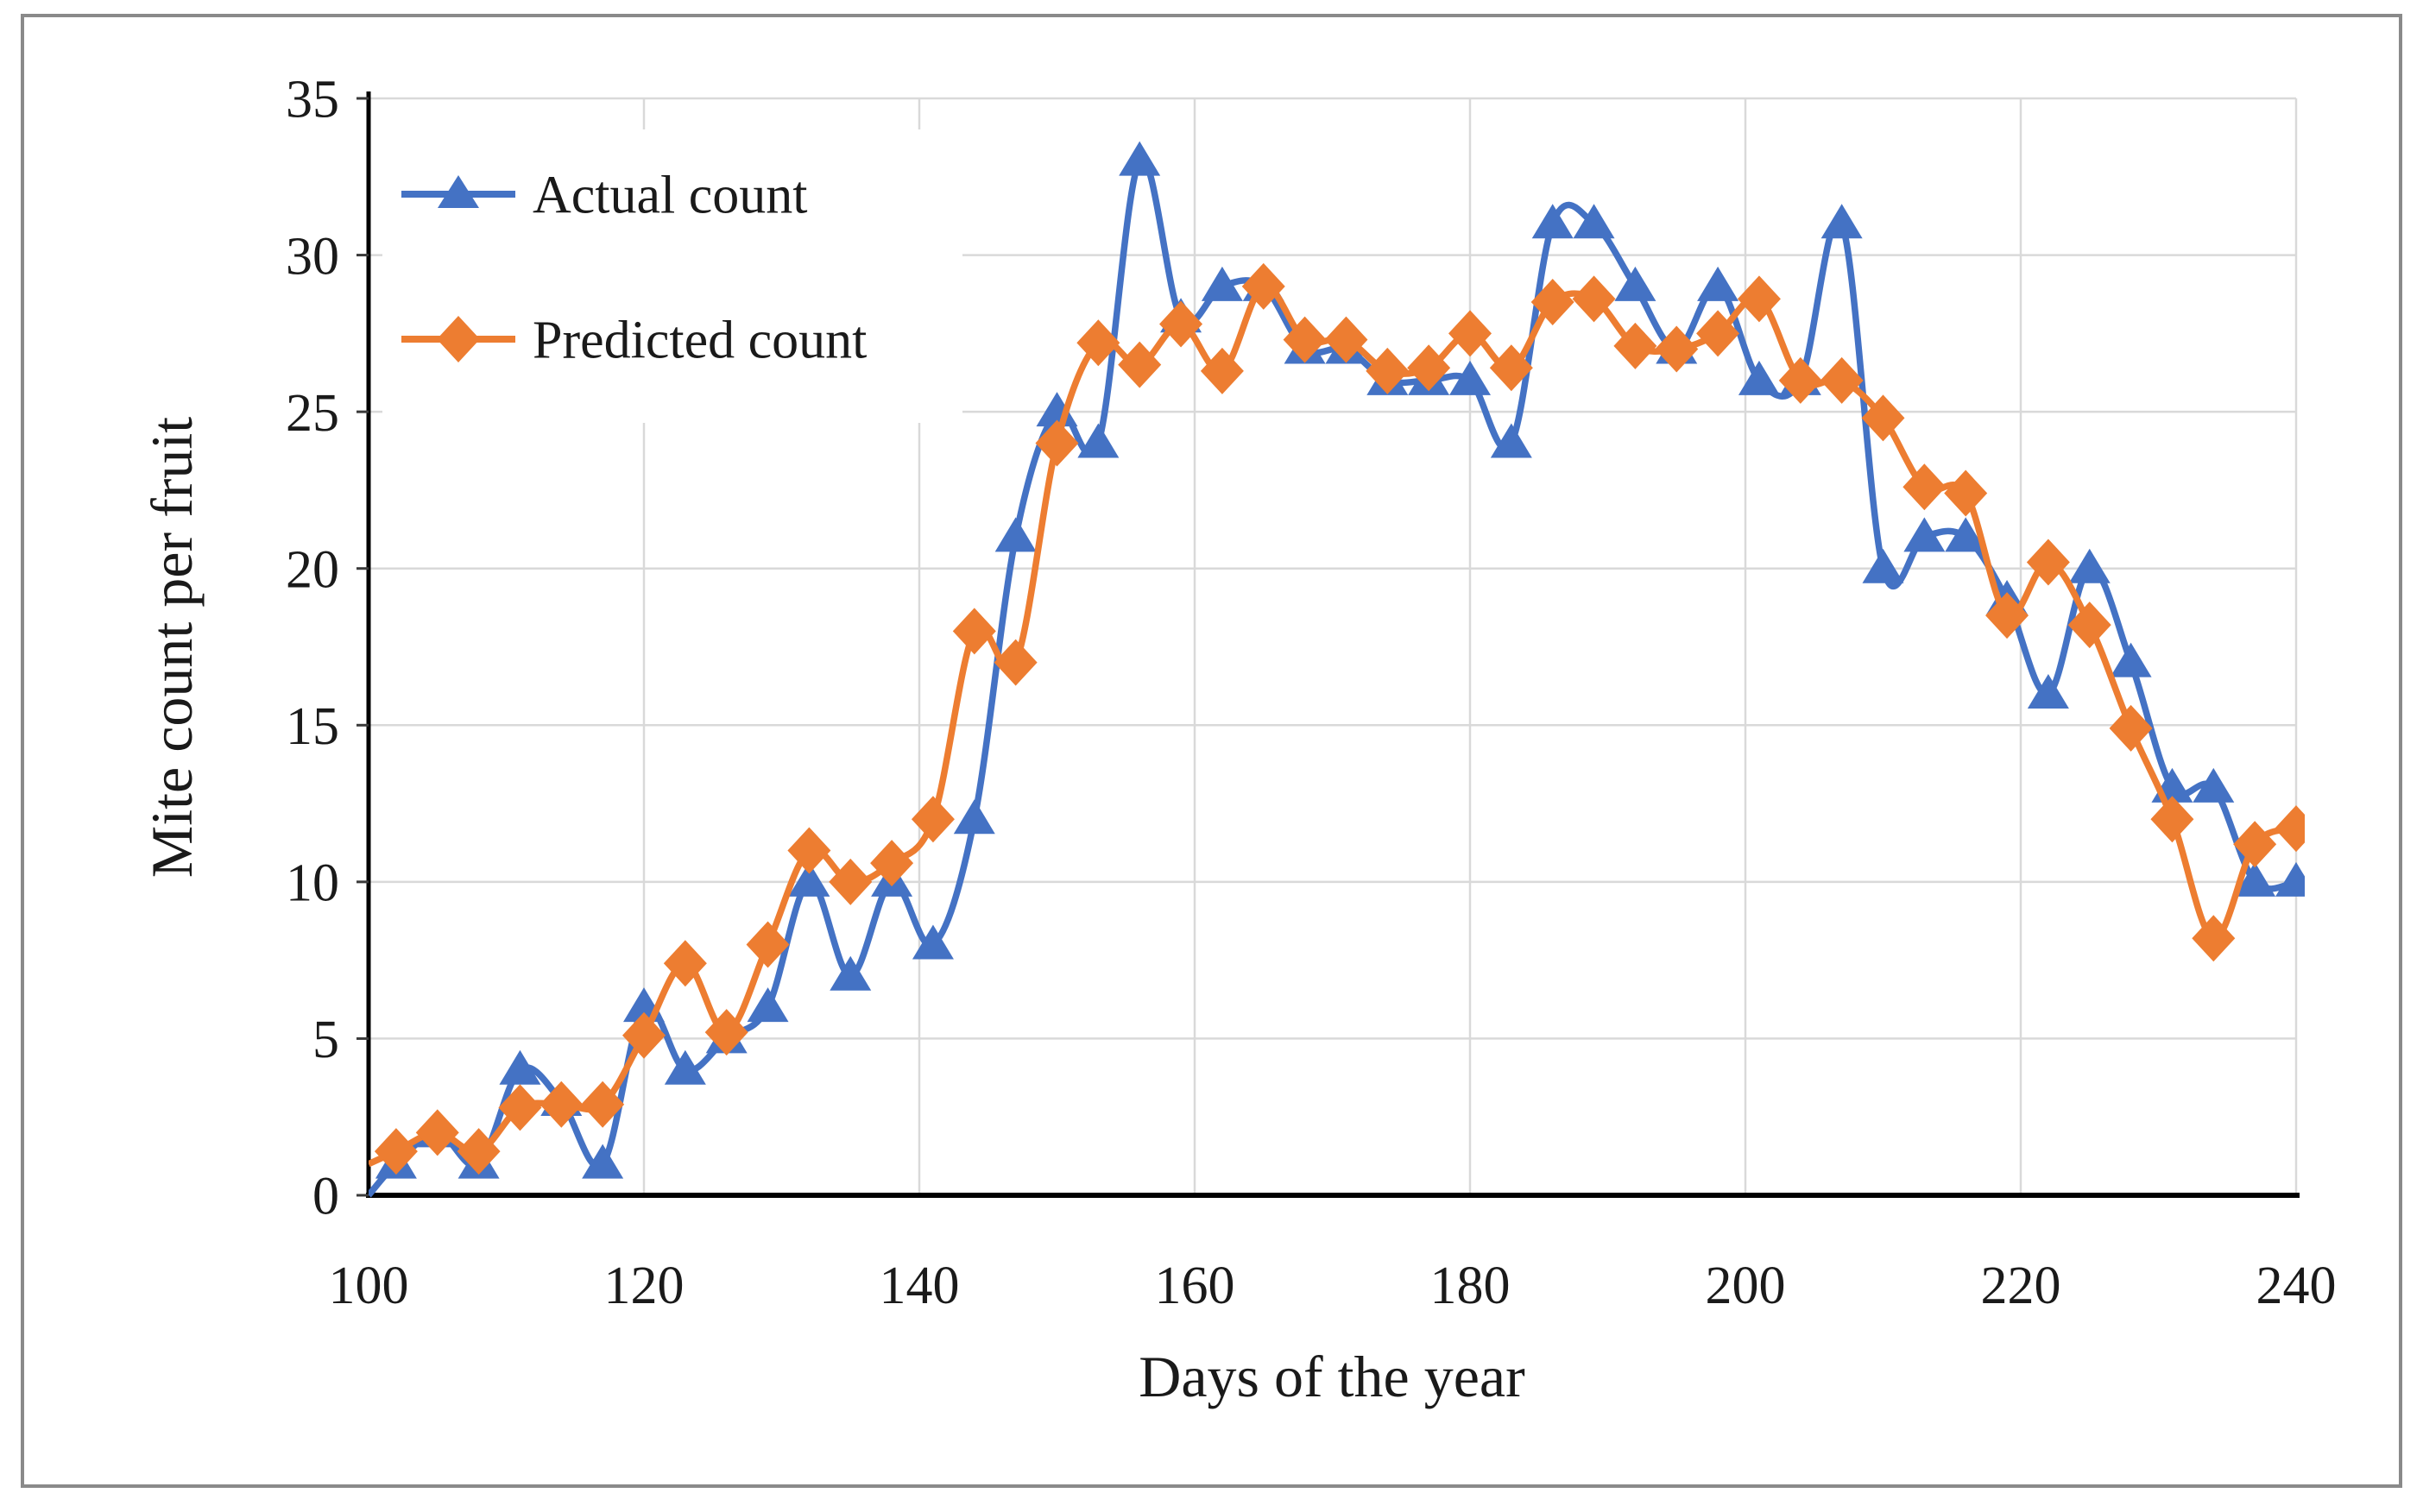 Image resolution: width=2423 pixels, height=1512 pixels. I want to click on y-tick-label: 5, so click(325, 1040).